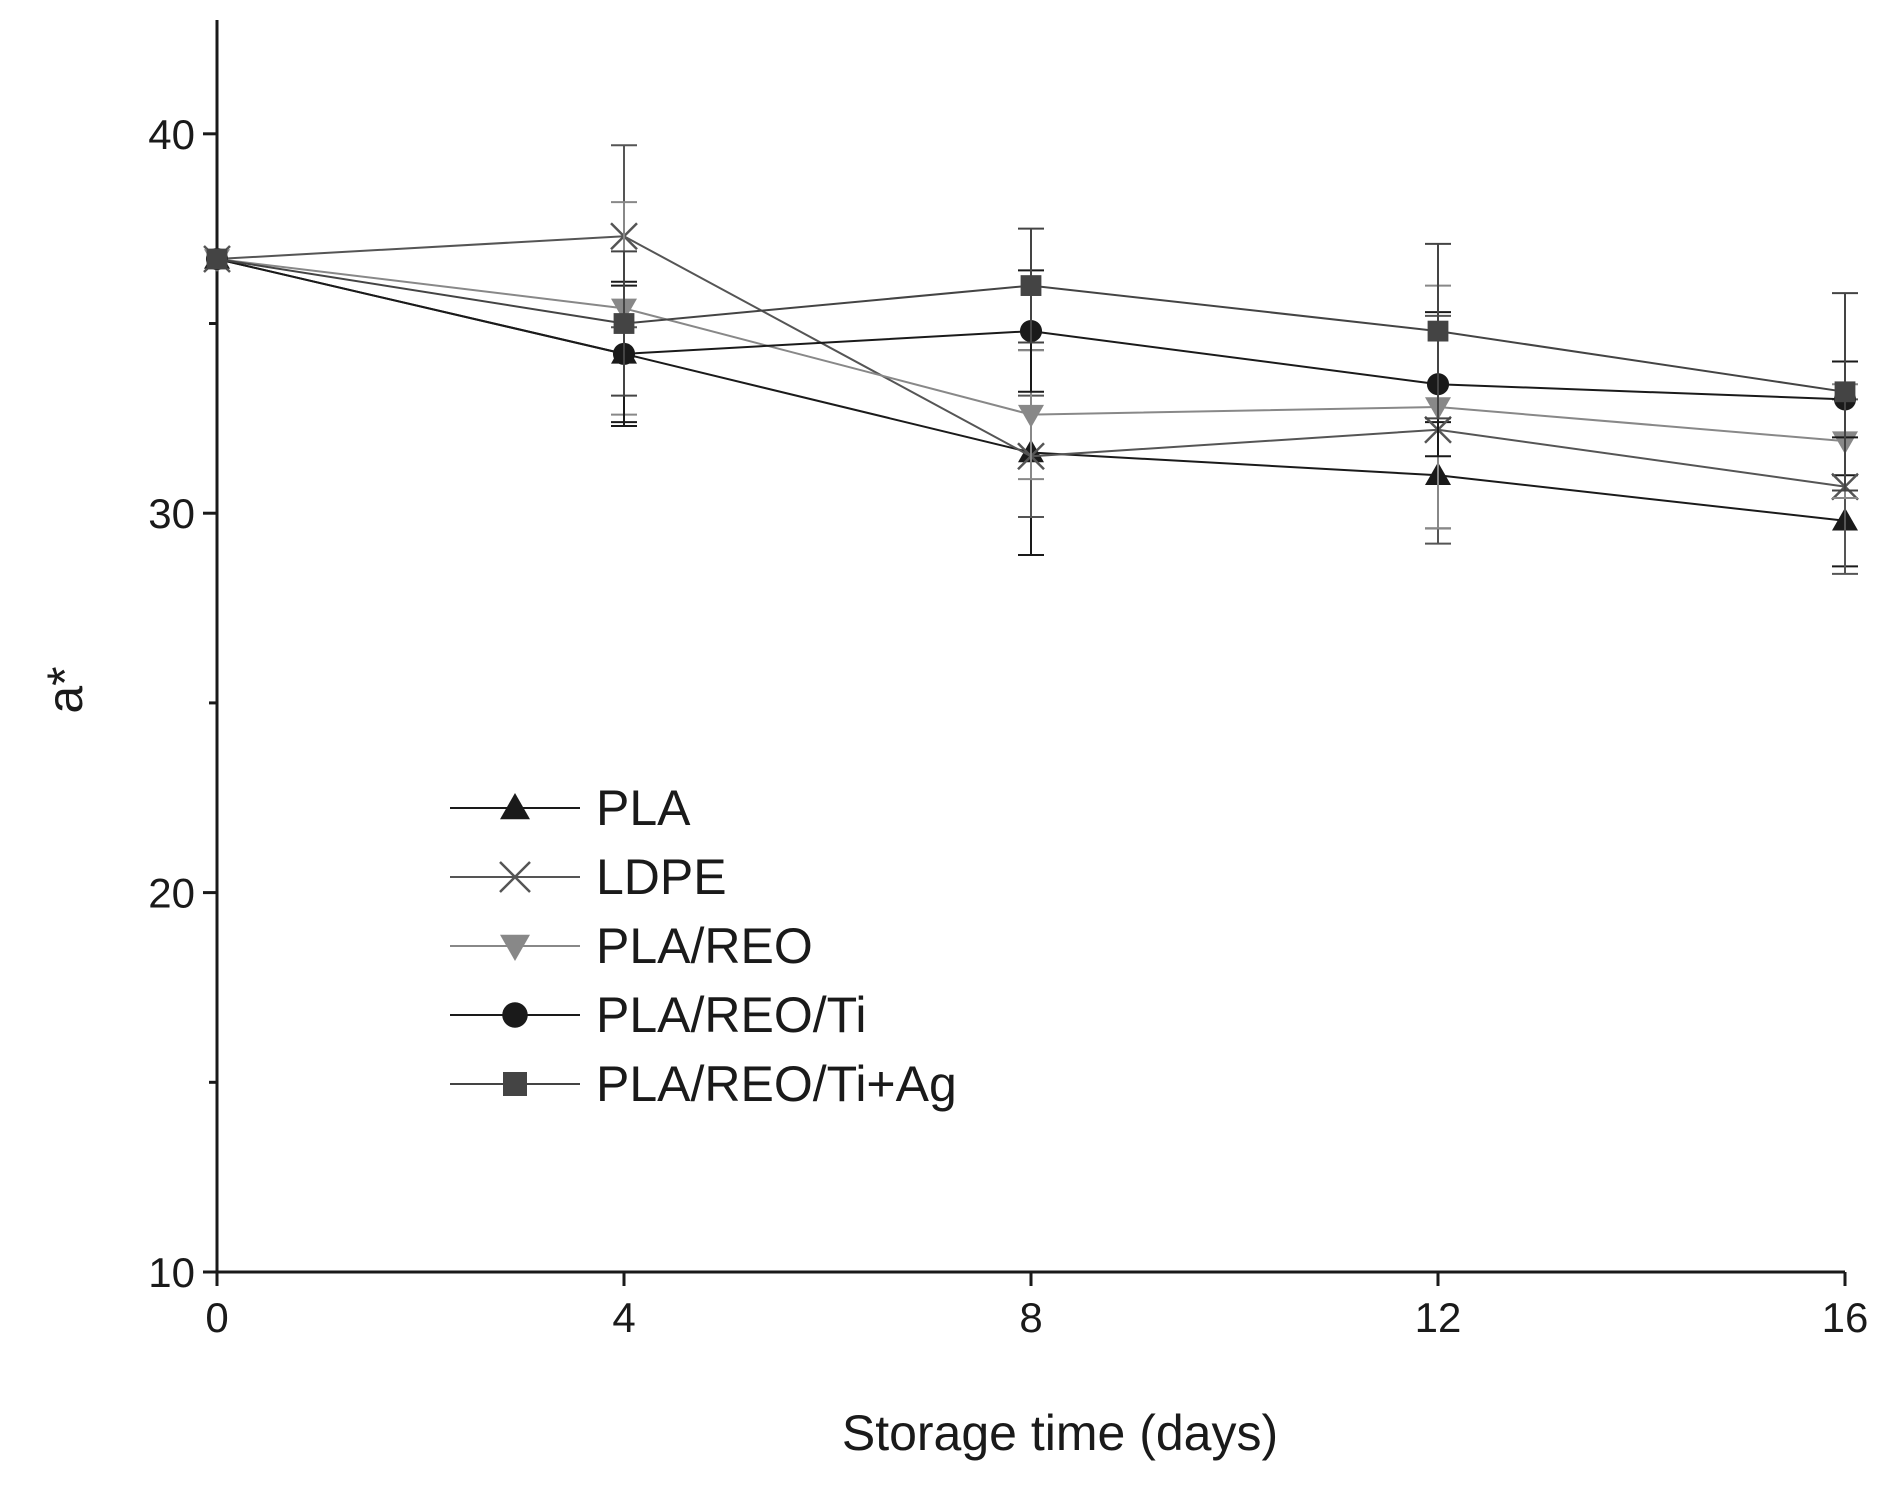 The image size is (1899, 1490). I want to click on x-tick-label: 12, so click(1438, 1317).